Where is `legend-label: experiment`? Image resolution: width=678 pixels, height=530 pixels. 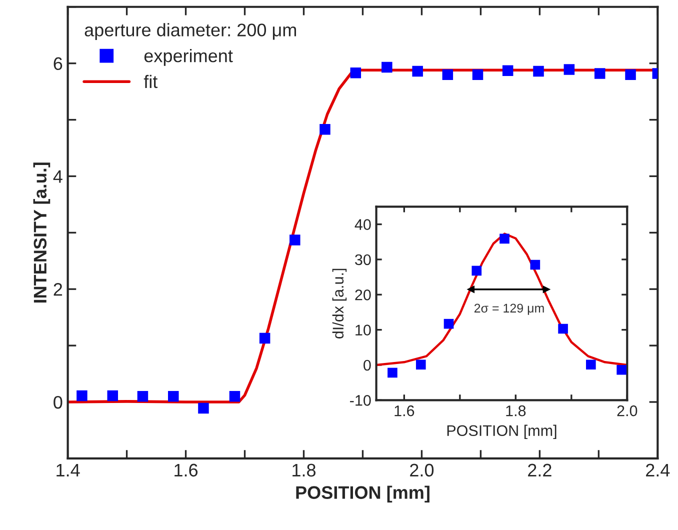
legend-label: experiment is located at coordinates (188, 57).